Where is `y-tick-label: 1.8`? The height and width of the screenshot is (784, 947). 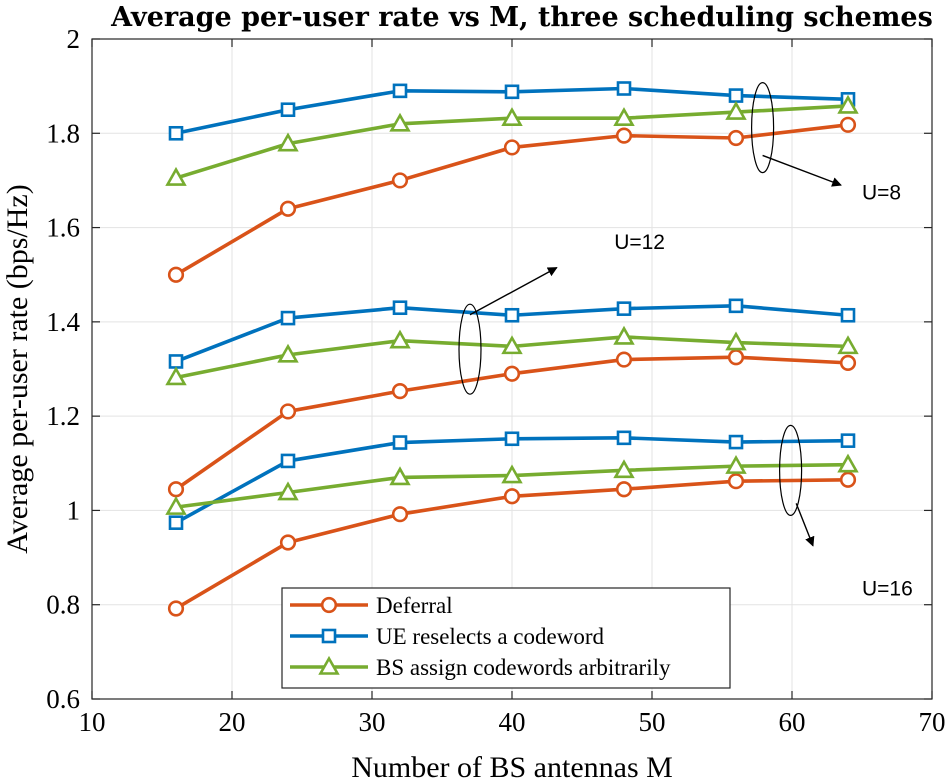
y-tick-label: 1.8 is located at coordinates (63, 133).